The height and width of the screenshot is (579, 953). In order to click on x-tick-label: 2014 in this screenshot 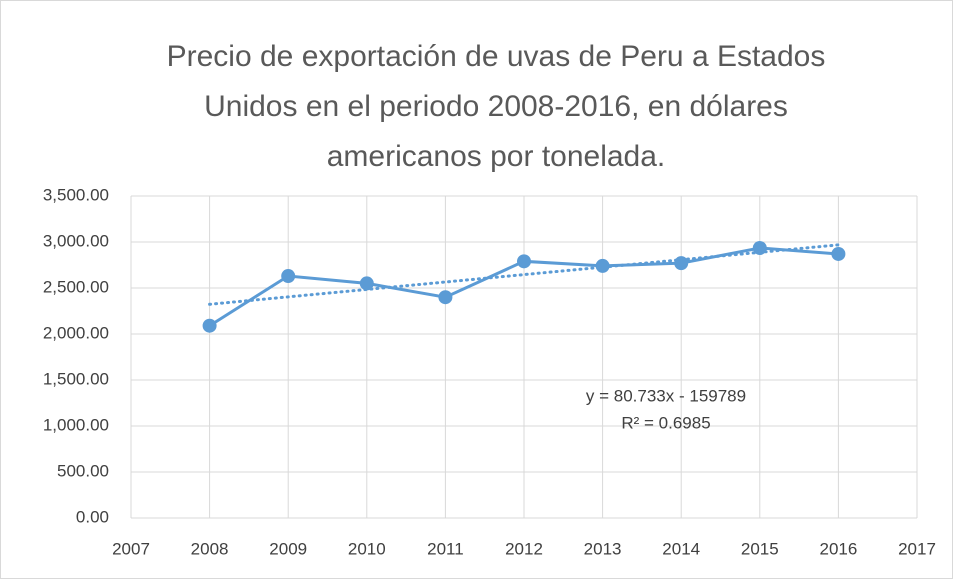, I will do `click(681, 548)`.